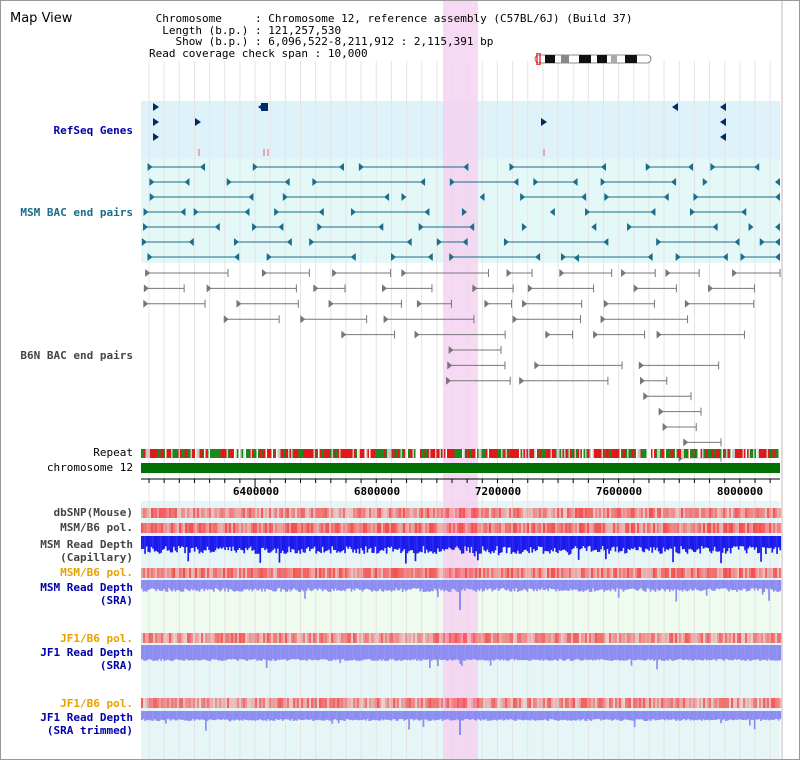 This screenshot has width=800, height=760. I want to click on track-label-refseq: RefSeq Genes, so click(93, 130).